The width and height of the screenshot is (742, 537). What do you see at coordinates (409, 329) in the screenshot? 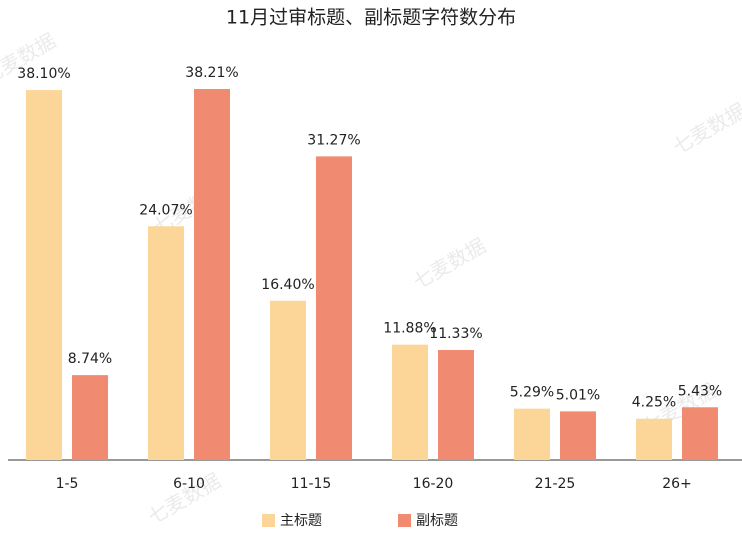
I see `value-label: 11.88%` at bounding box center [409, 329].